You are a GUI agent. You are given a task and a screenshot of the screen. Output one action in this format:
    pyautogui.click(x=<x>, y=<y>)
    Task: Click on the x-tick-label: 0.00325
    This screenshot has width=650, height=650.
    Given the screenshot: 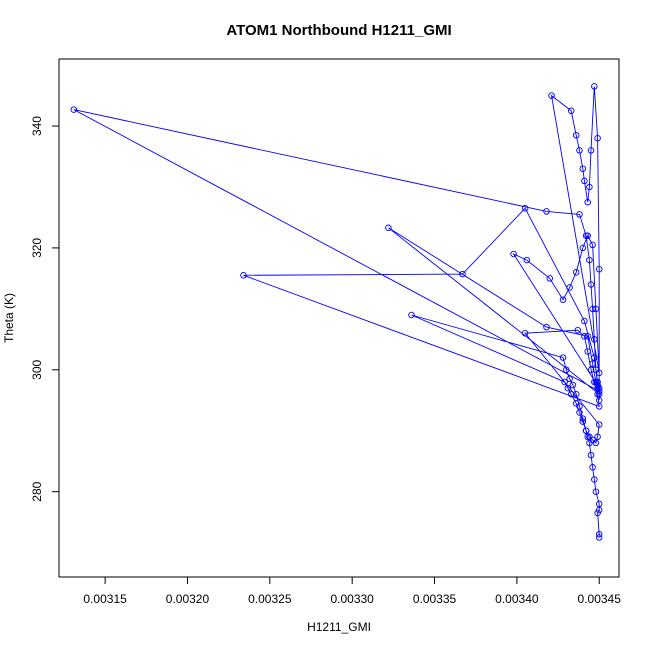 What is the action you would take?
    pyautogui.click(x=270, y=599)
    